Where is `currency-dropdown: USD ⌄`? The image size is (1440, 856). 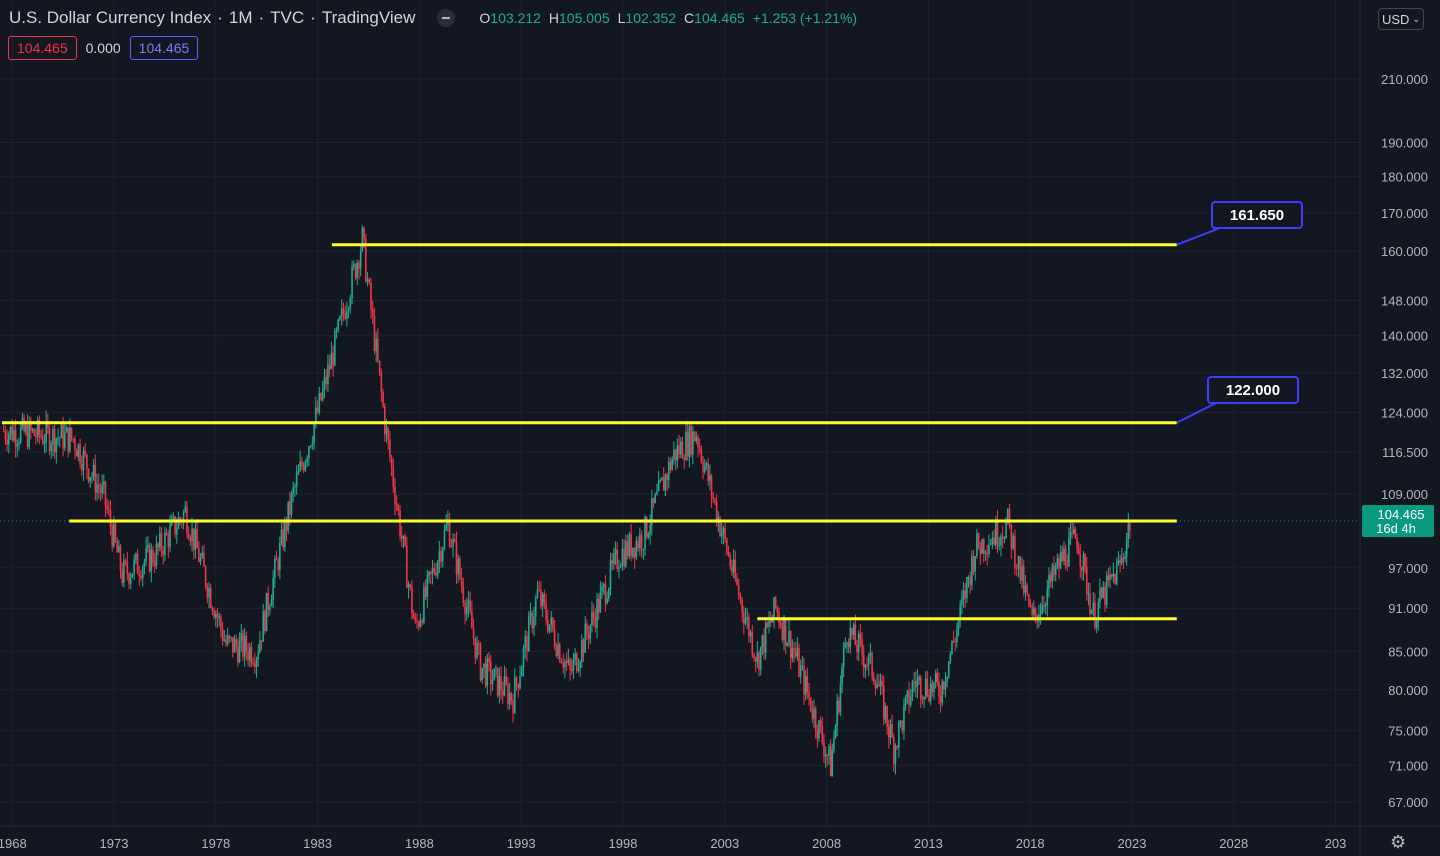
currency-dropdown: USD ⌄ is located at coordinates (1401, 19).